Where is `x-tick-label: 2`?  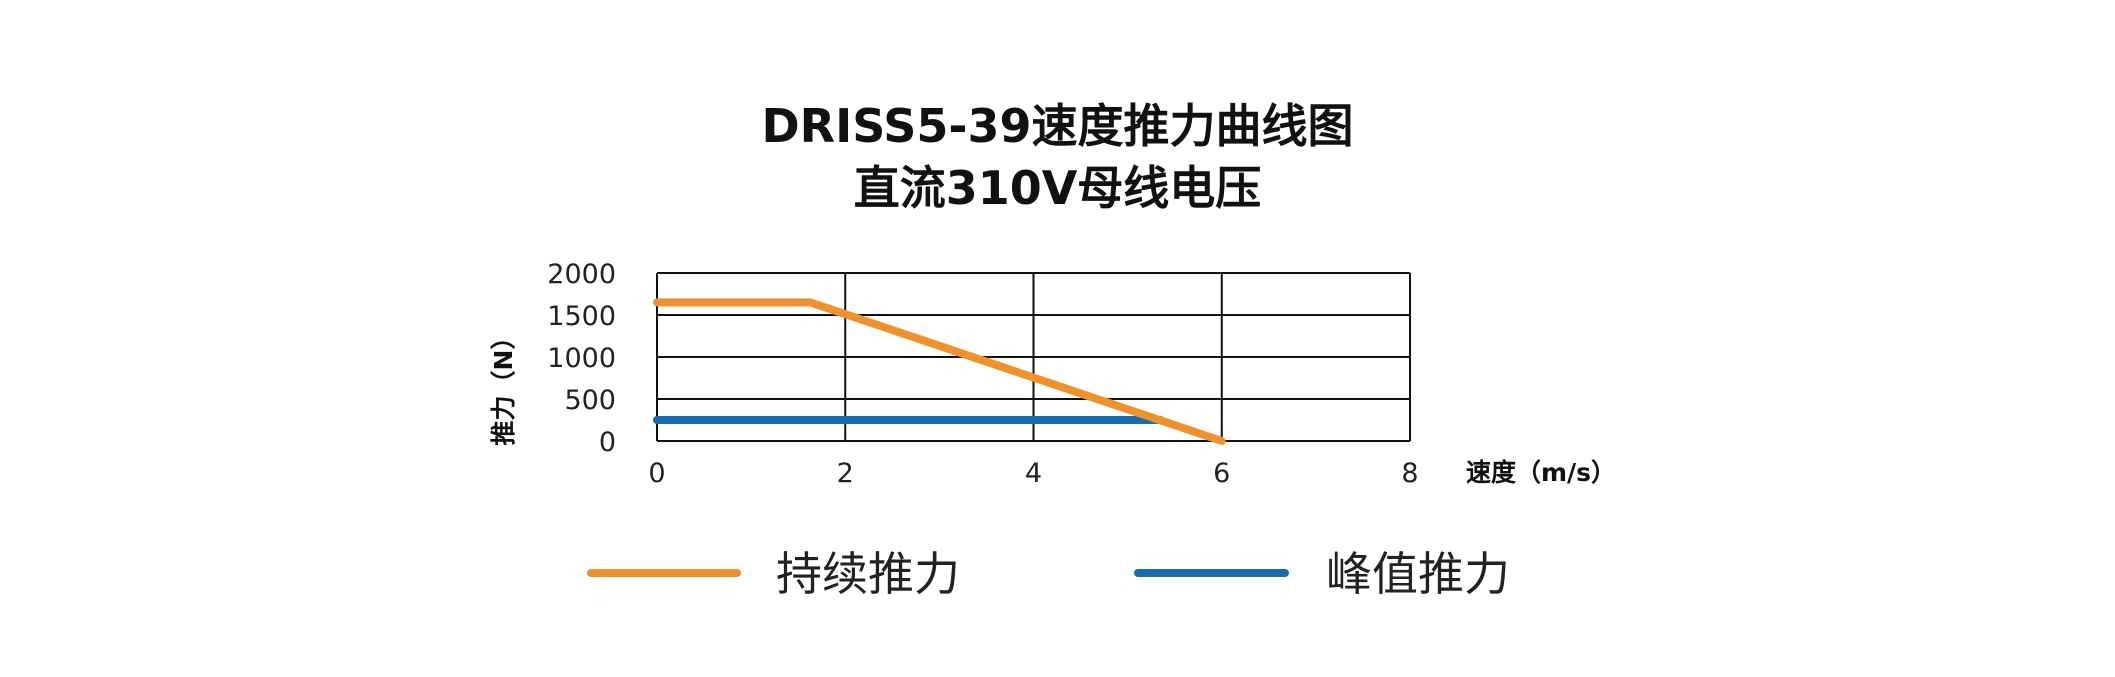 x-tick-label: 2 is located at coordinates (845, 473).